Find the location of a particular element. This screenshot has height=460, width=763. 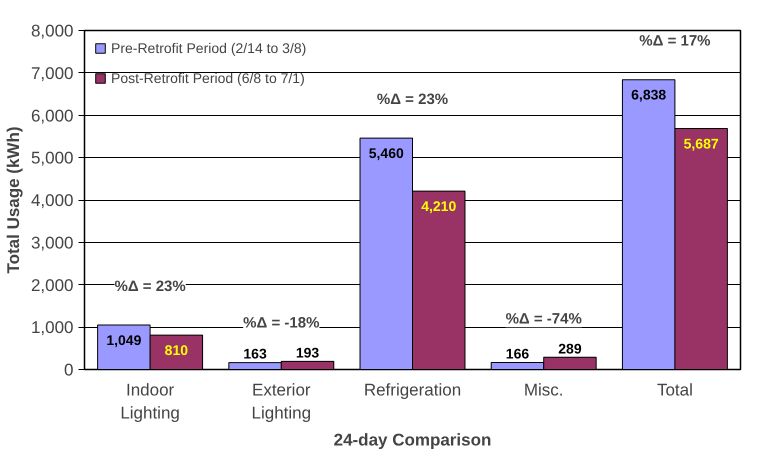

x-tick-label: Misc. is located at coordinates (544, 390).